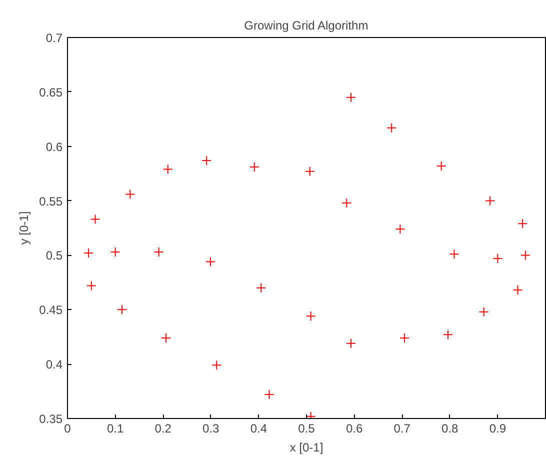 The height and width of the screenshot is (457, 546). Describe the element at coordinates (54, 365) in the screenshot. I see `y-tick-label: 0.4` at that location.